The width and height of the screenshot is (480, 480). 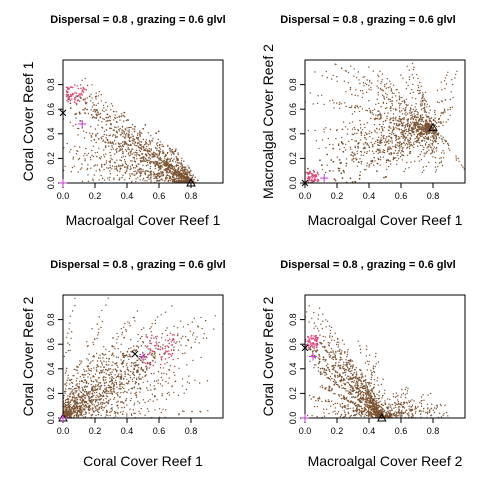 I want to click on y-tick-label: 0.4, so click(x=51, y=369).